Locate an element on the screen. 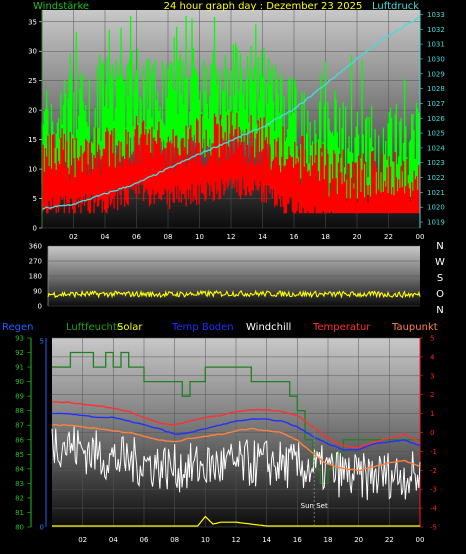  temperature-series is located at coordinates (236, 425).